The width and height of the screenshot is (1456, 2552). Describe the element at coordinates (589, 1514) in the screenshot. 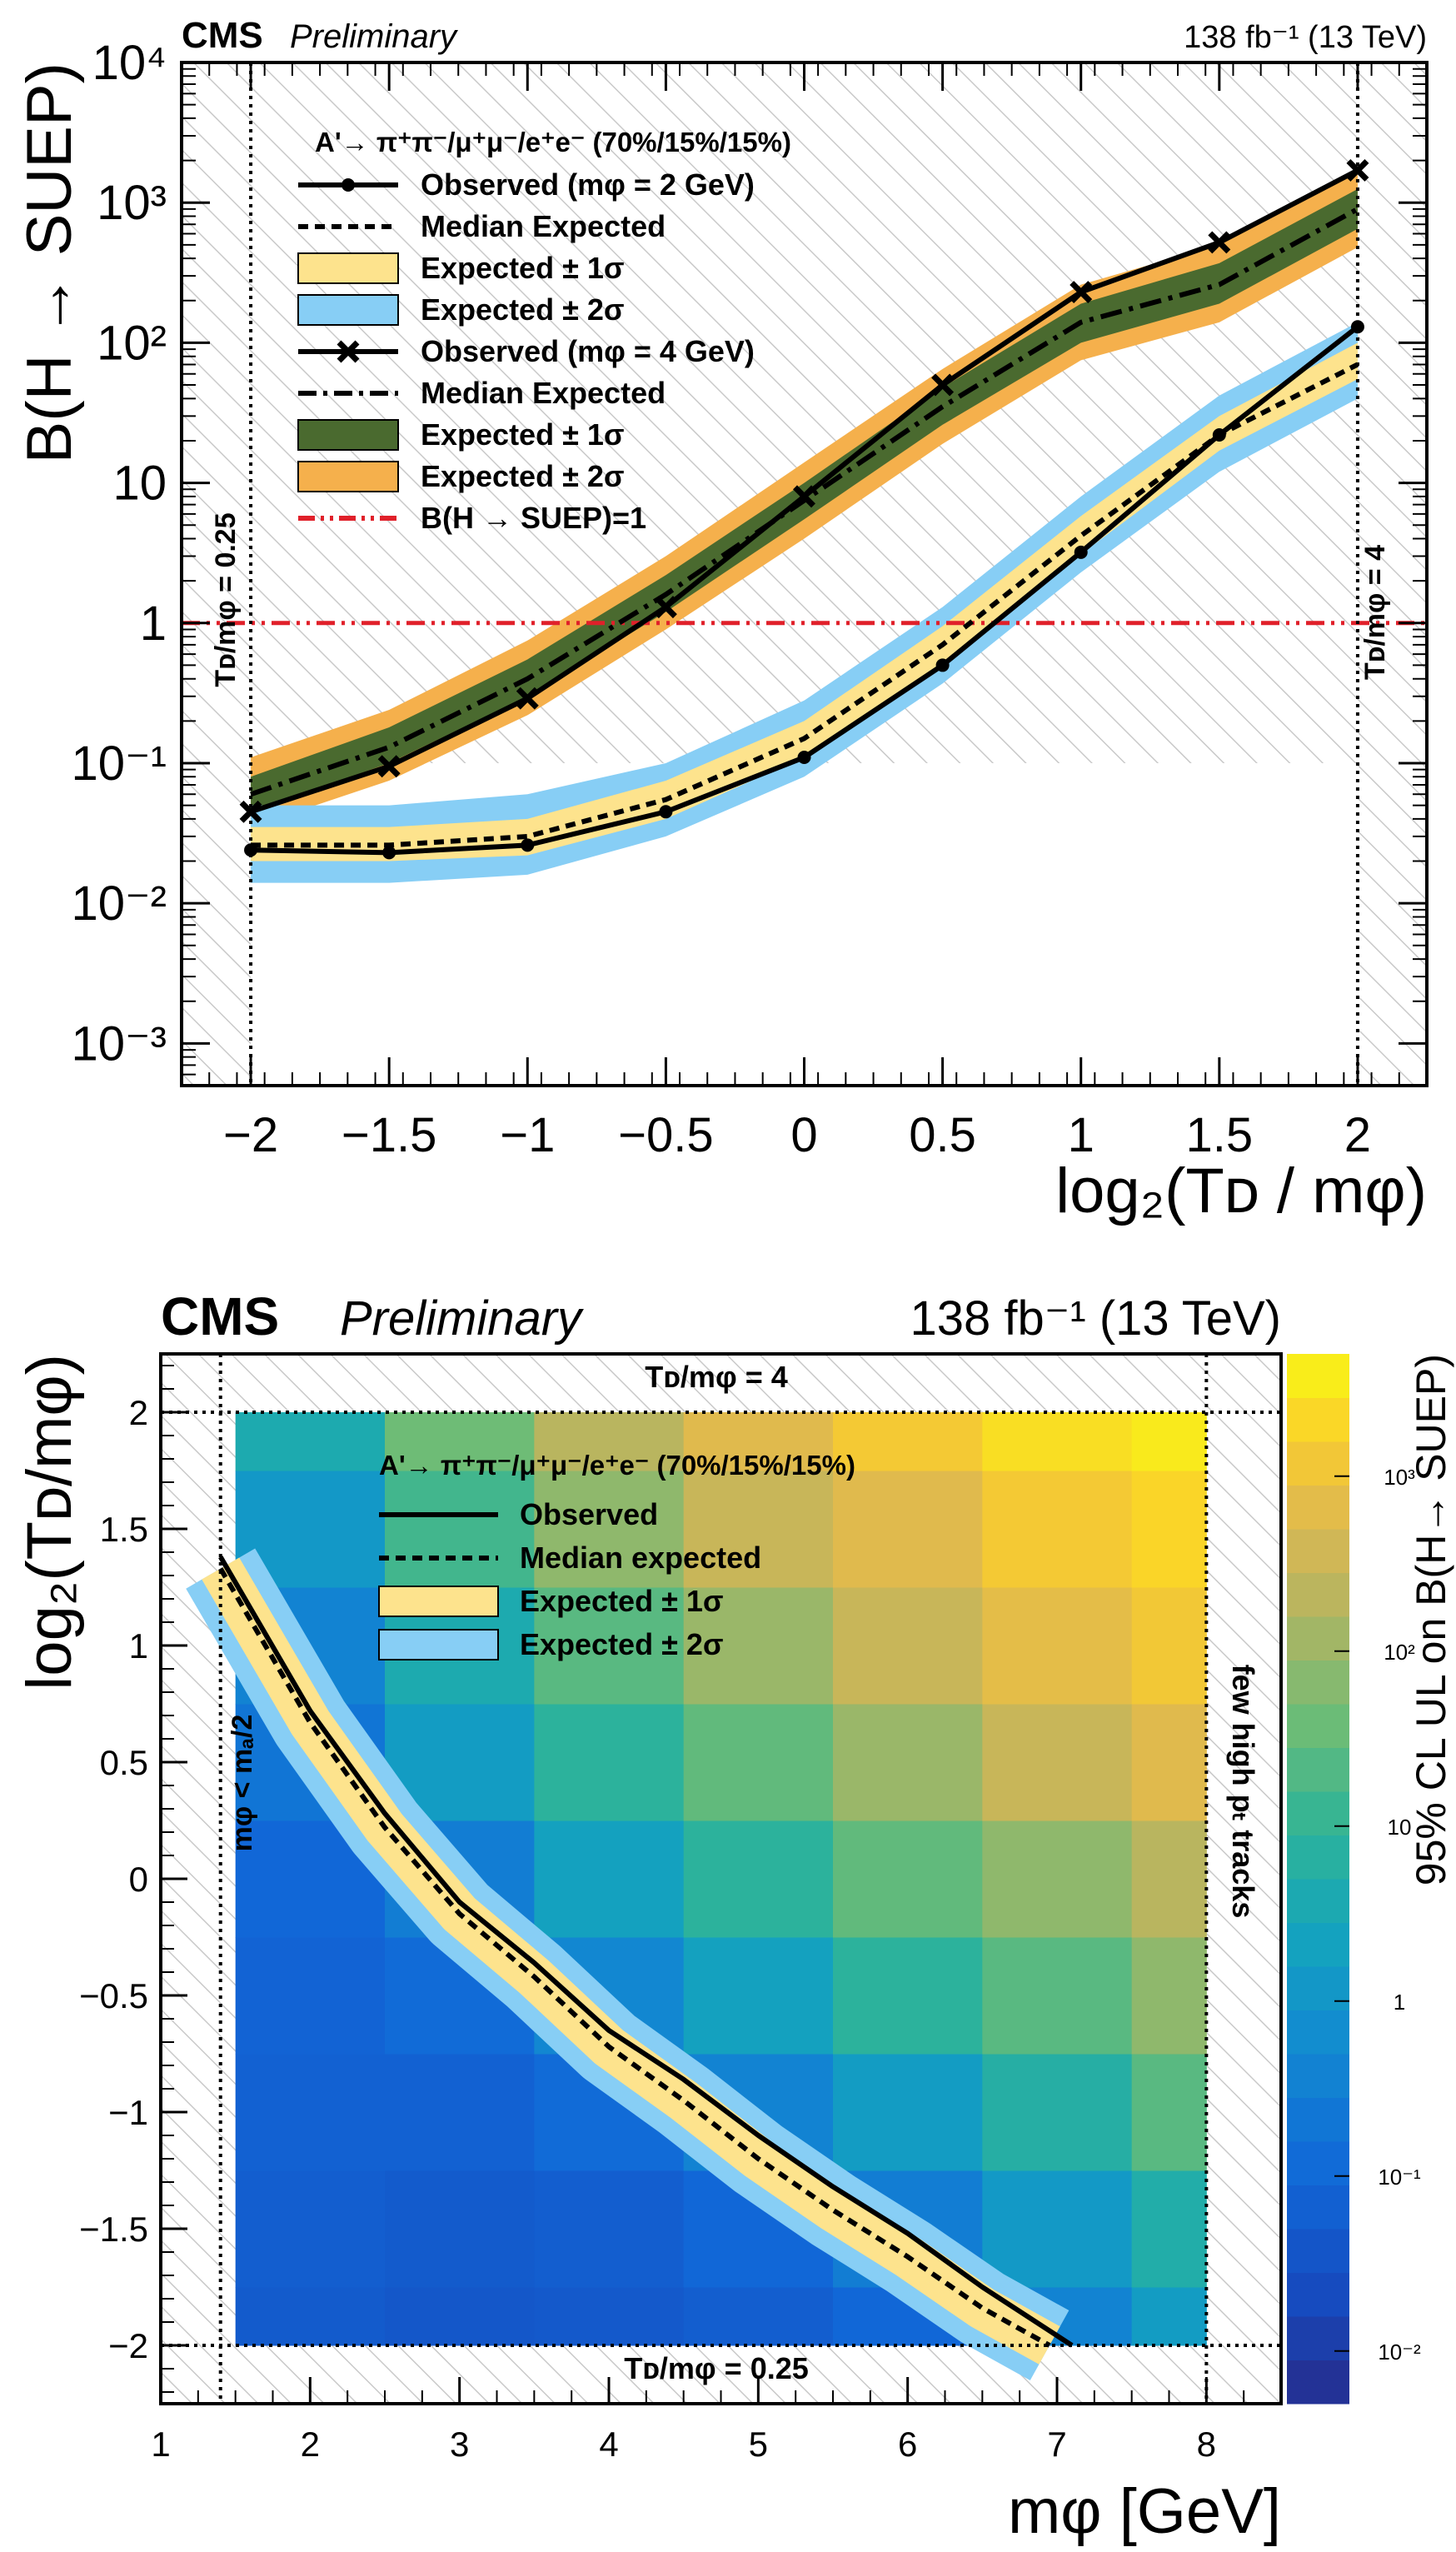

I see `legend-label: Observed` at that location.